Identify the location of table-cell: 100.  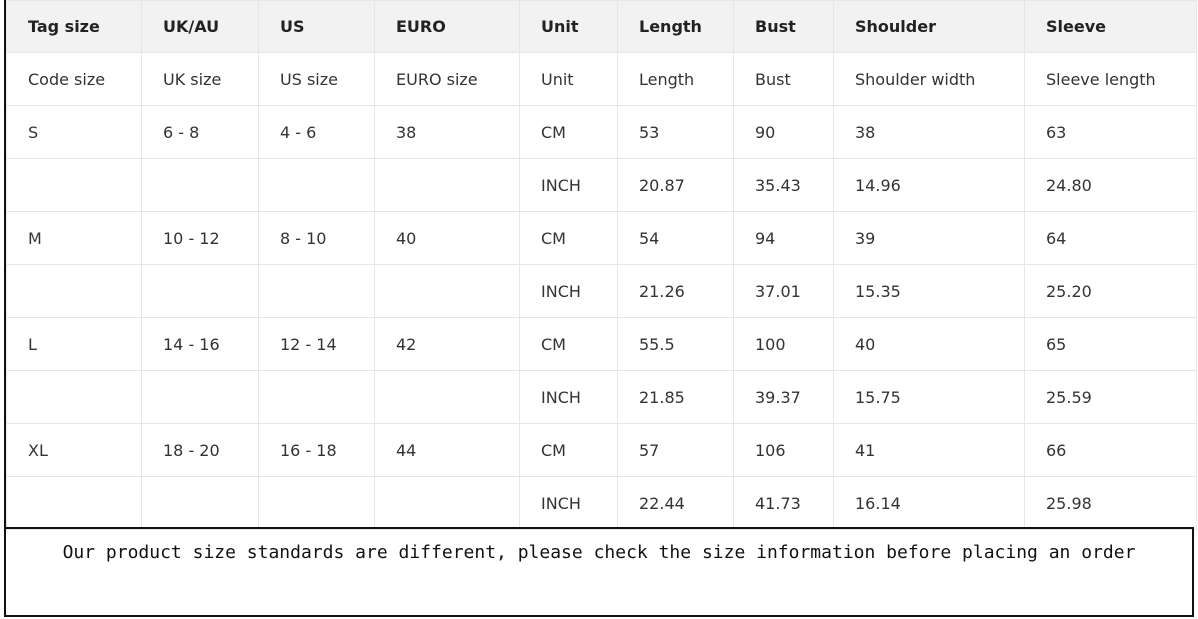
(783, 344).